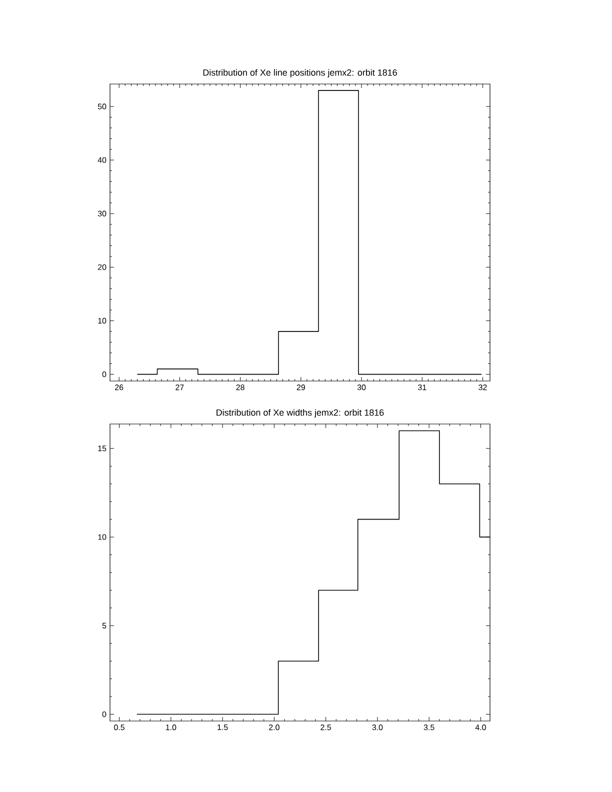 Image resolution: width=612 pixels, height=792 pixels. I want to click on chart-title: Distribution of Xe widths jemx2: orbit 1816, so click(300, 413).